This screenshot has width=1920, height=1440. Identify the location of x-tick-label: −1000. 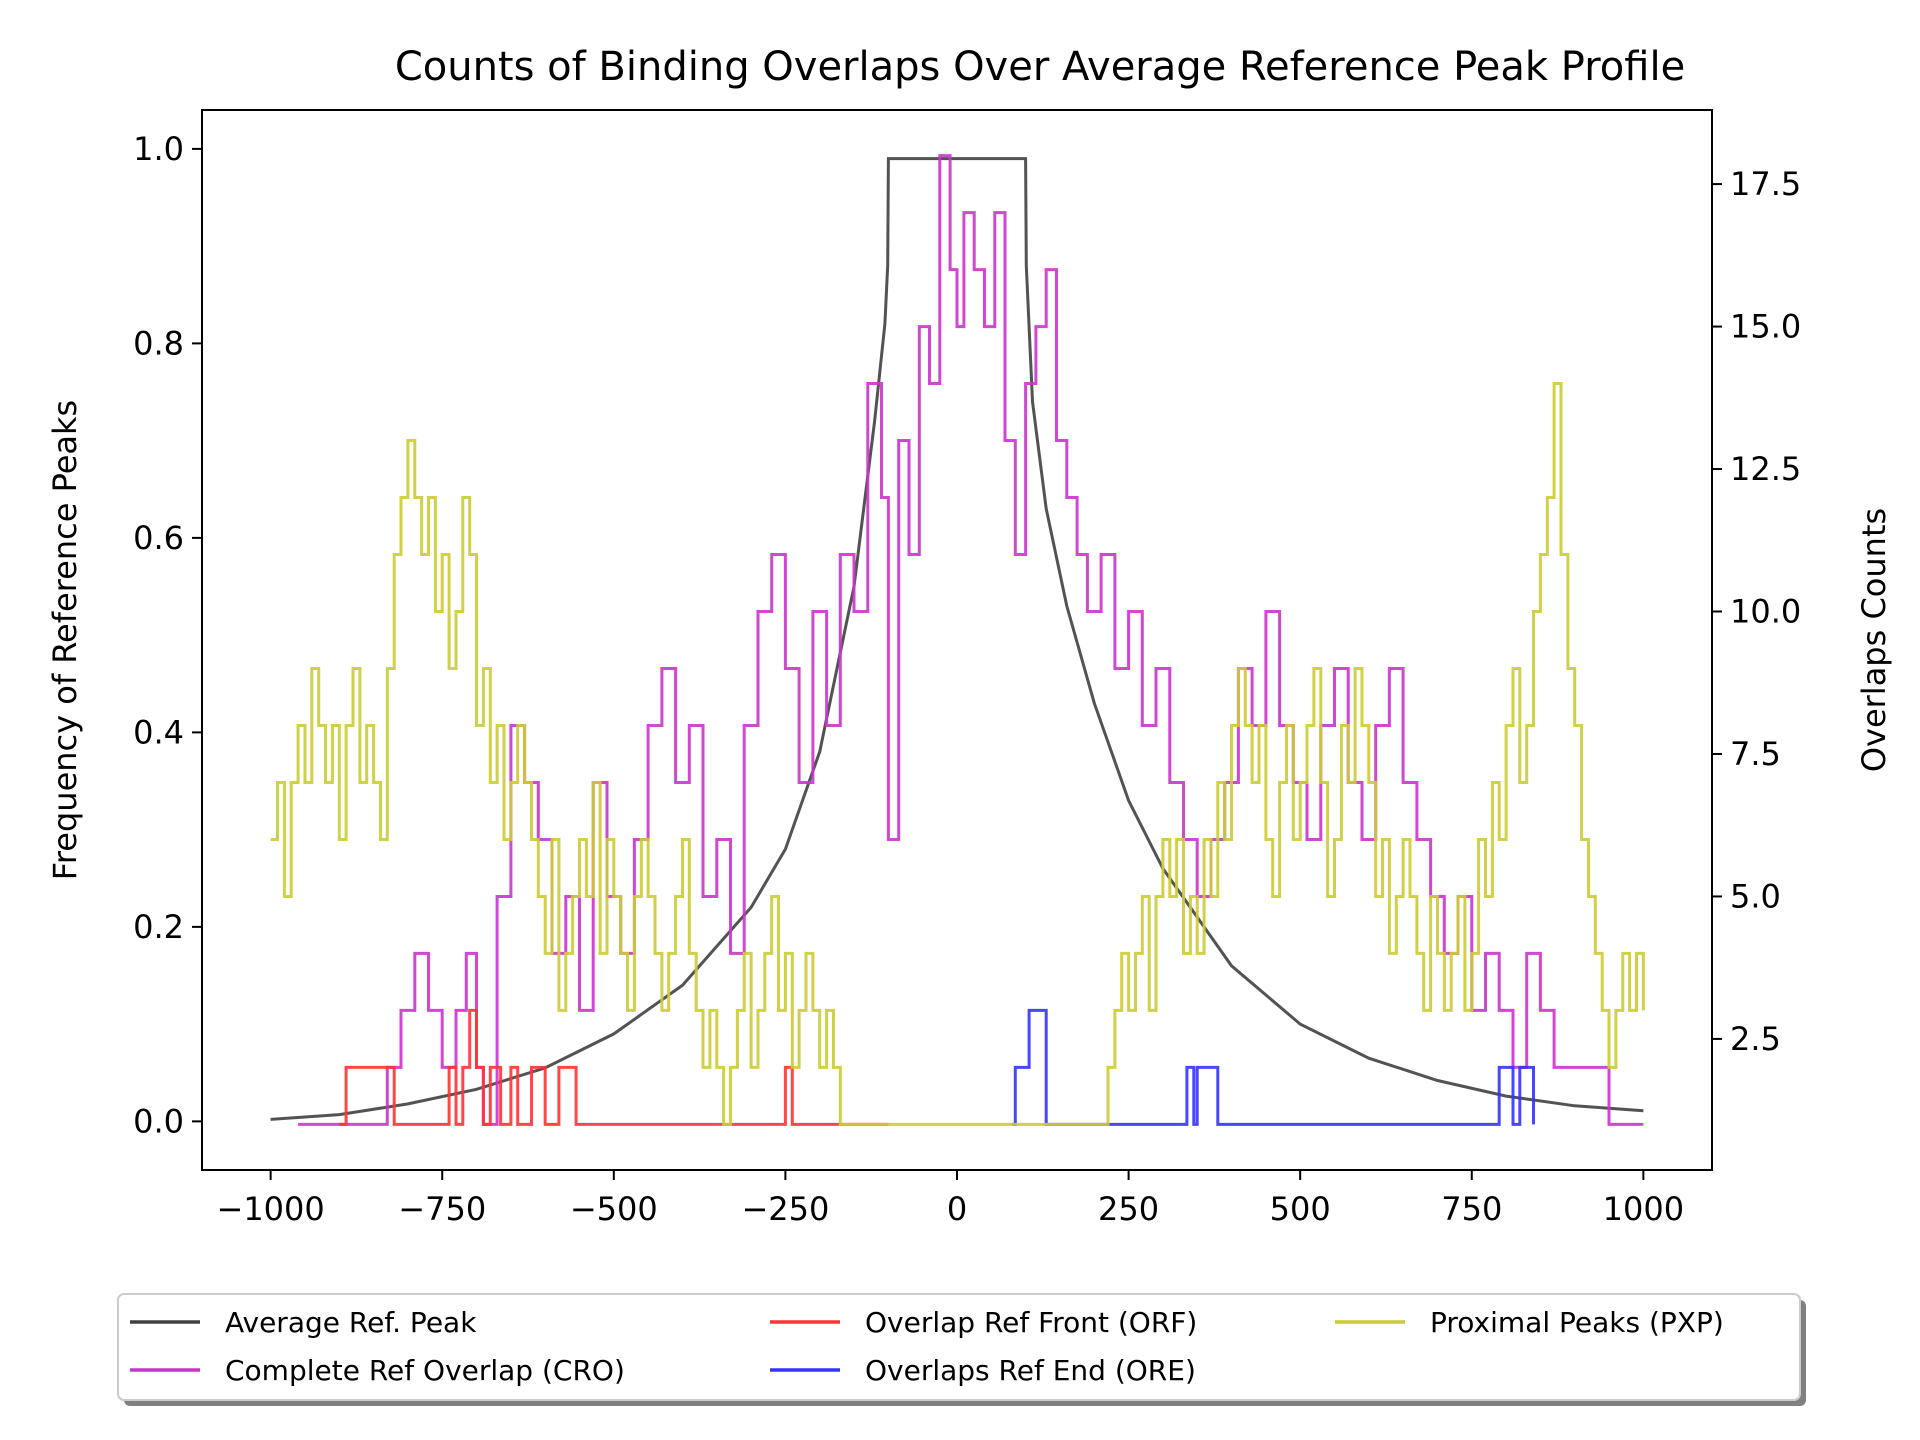
(271, 1209).